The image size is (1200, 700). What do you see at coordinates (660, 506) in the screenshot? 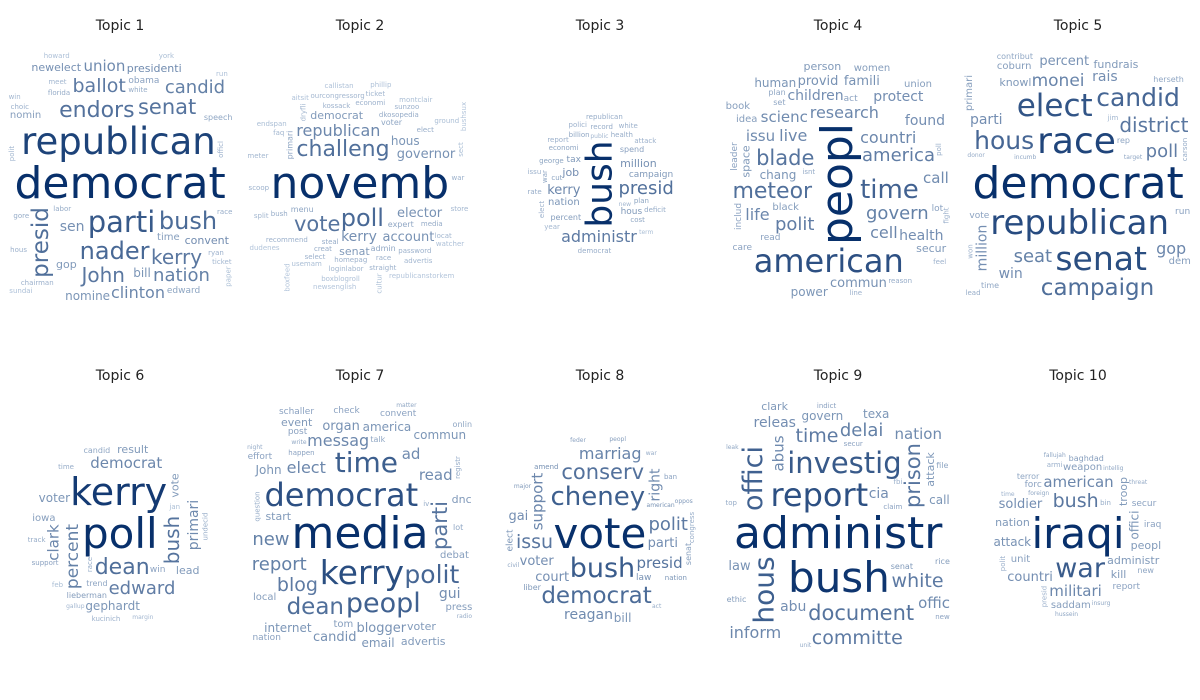
I see `cloud-word: american` at bounding box center [660, 506].